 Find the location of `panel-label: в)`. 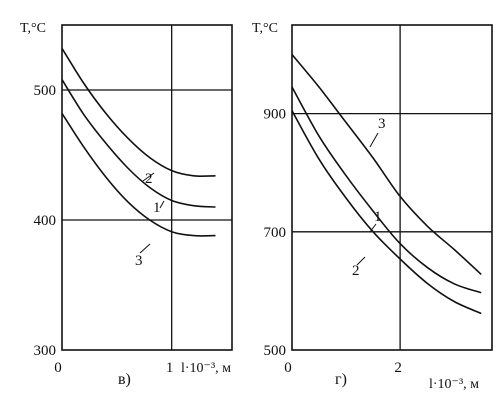

panel-label: в) is located at coordinates (124, 379).